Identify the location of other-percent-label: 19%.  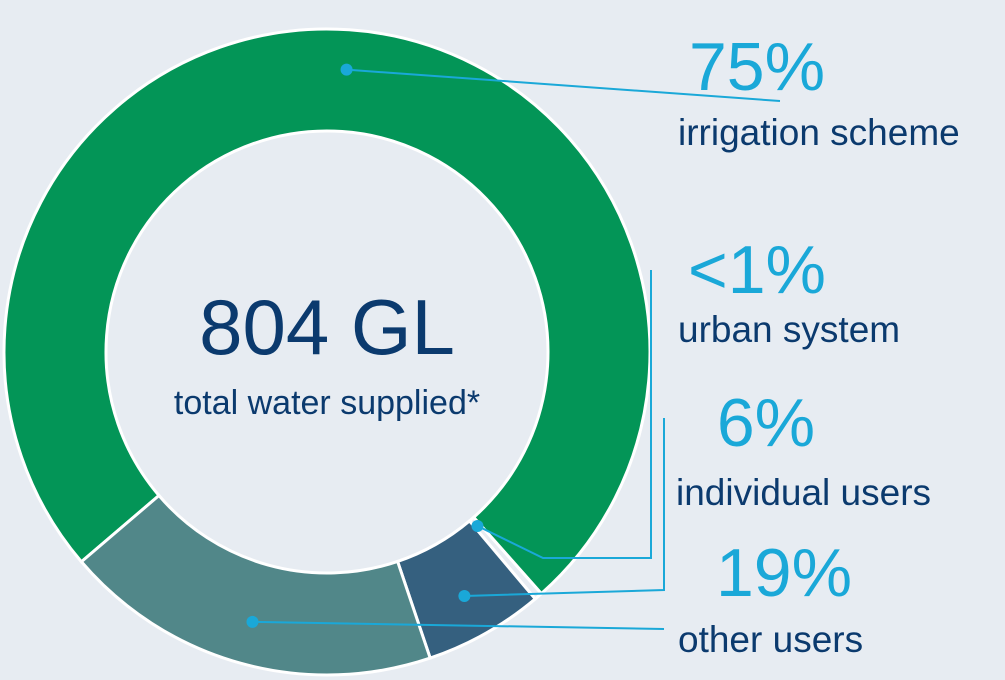
(784, 573).